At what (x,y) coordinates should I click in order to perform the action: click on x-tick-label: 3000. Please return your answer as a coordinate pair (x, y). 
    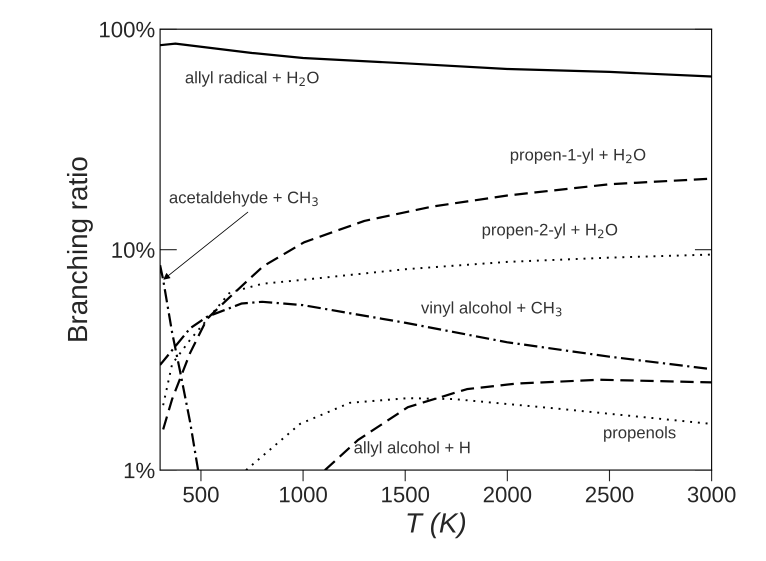
    Looking at the image, I should click on (712, 494).